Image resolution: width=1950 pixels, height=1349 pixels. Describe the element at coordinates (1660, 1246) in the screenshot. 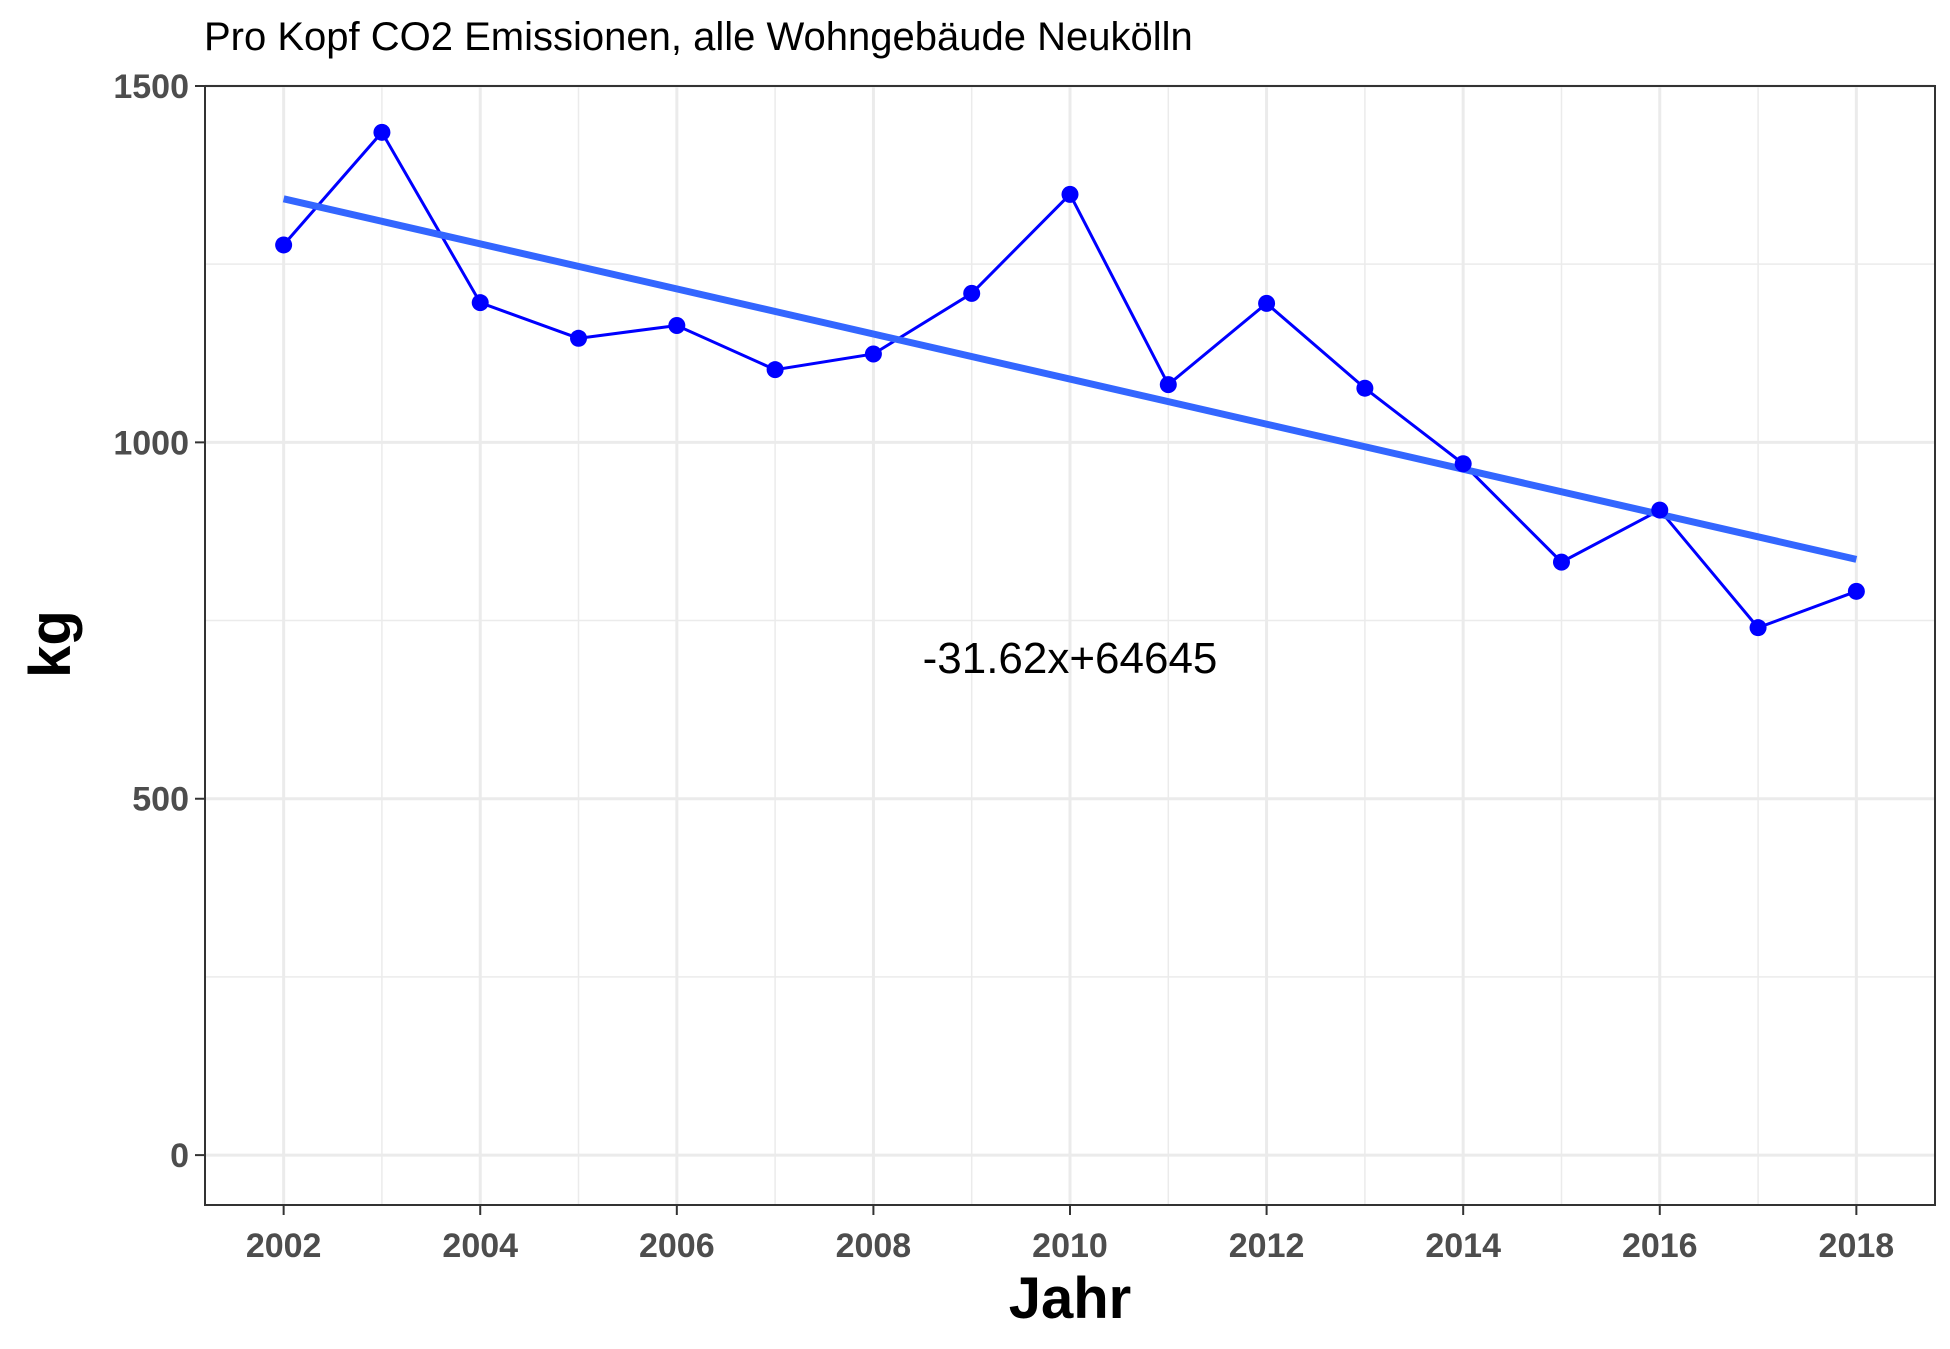

I see `x-tick-label: 2016` at that location.